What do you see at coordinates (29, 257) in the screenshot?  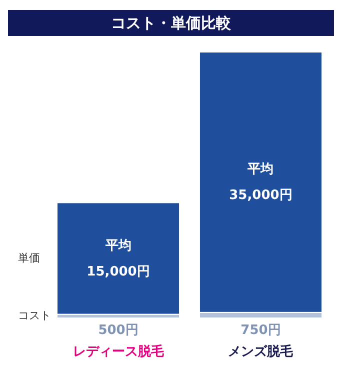 I see `series-label: 単価` at bounding box center [29, 257].